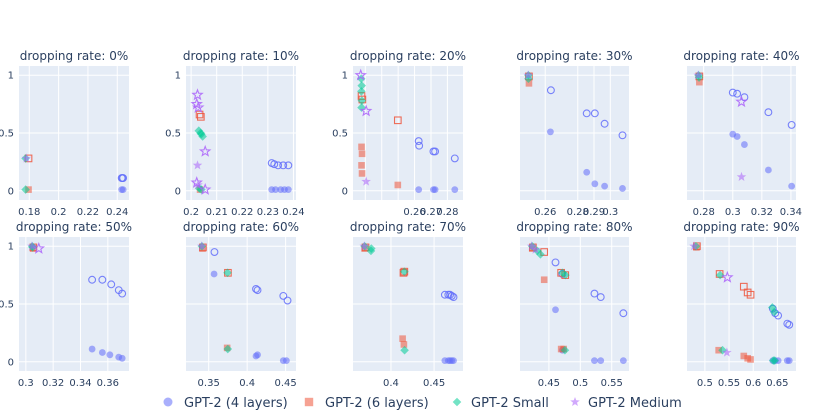  I want to click on y-tick-label: 0, so click(11, 191).